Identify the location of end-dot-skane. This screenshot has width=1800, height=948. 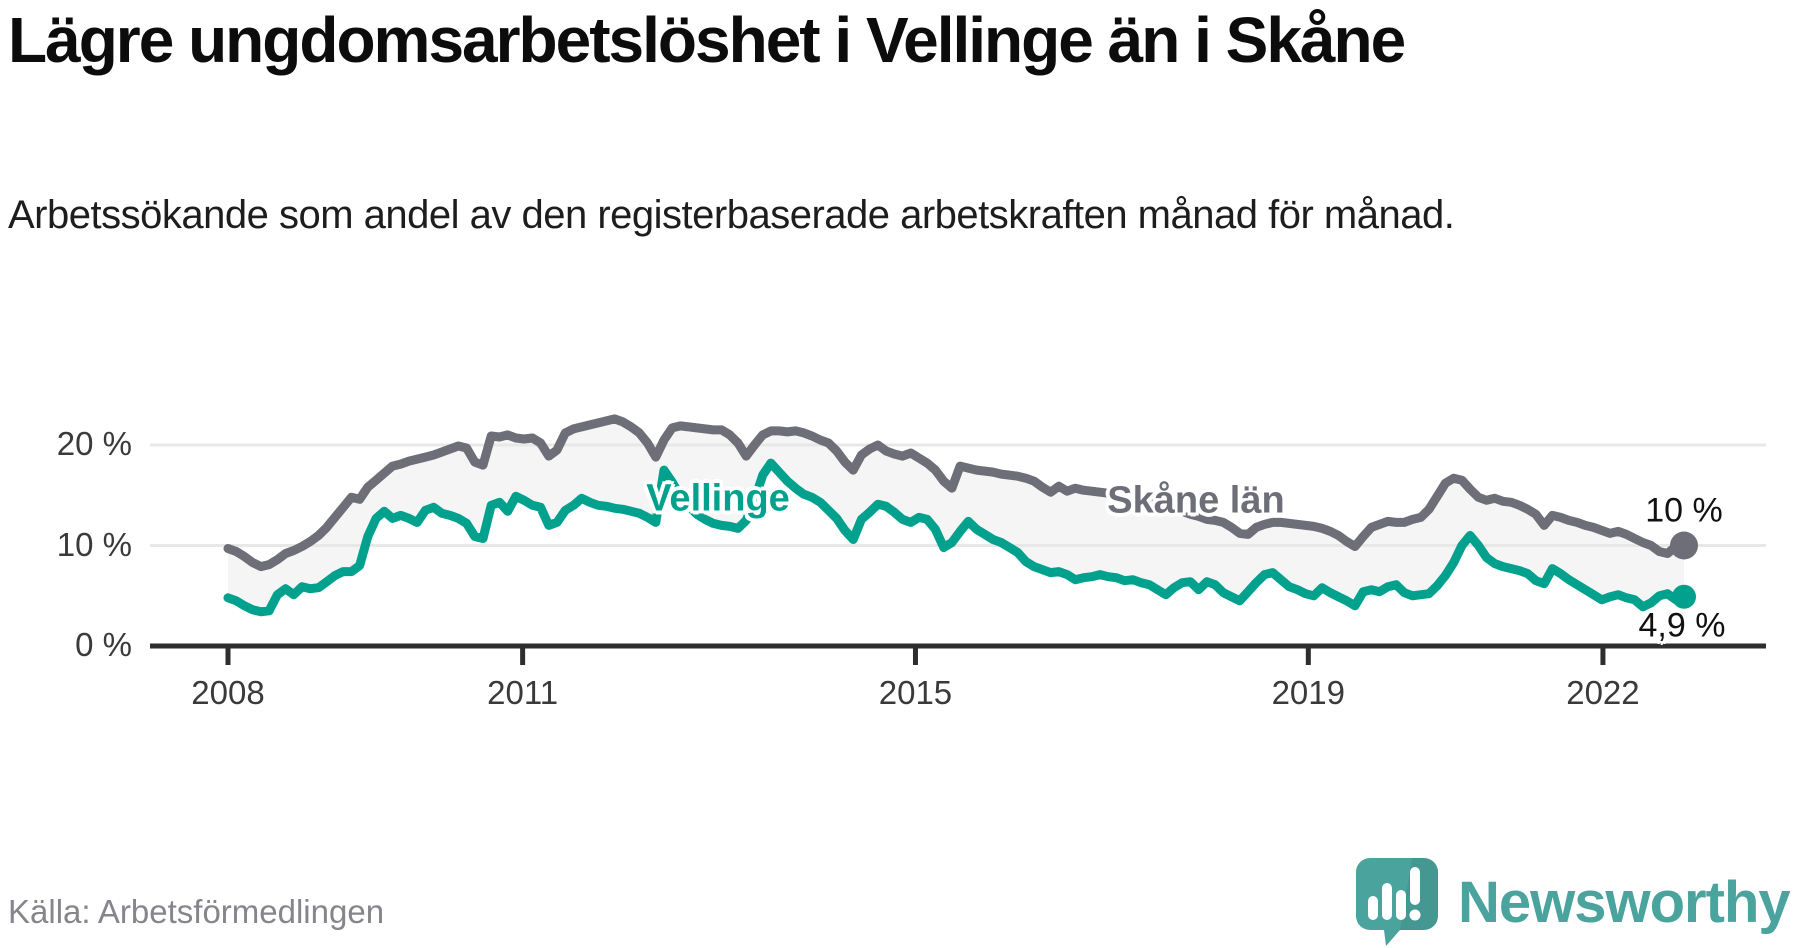
(1684, 545).